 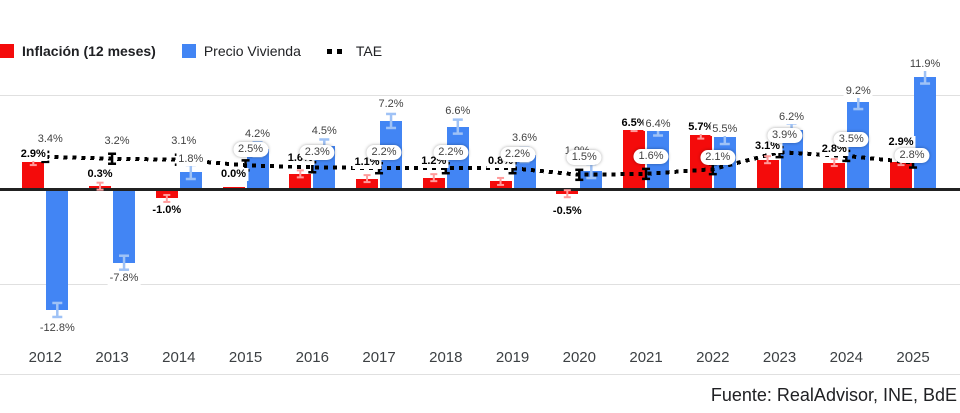 What do you see at coordinates (300, 181) in the screenshot?
I see `bar-inflacion-2016` at bounding box center [300, 181].